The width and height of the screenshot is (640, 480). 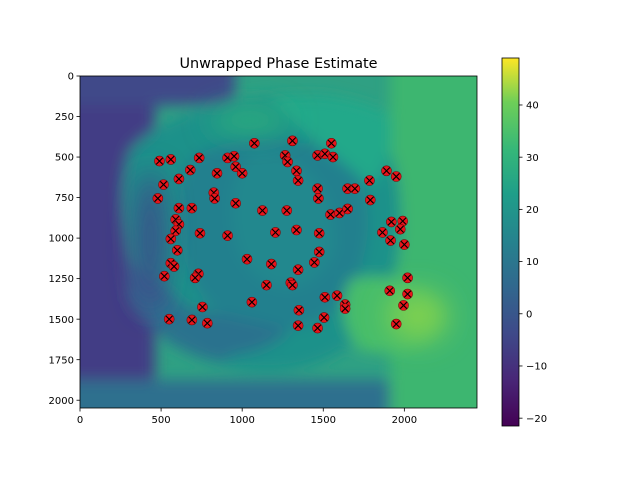 I want to click on colorbar-tick-label: 10, so click(x=532, y=262).